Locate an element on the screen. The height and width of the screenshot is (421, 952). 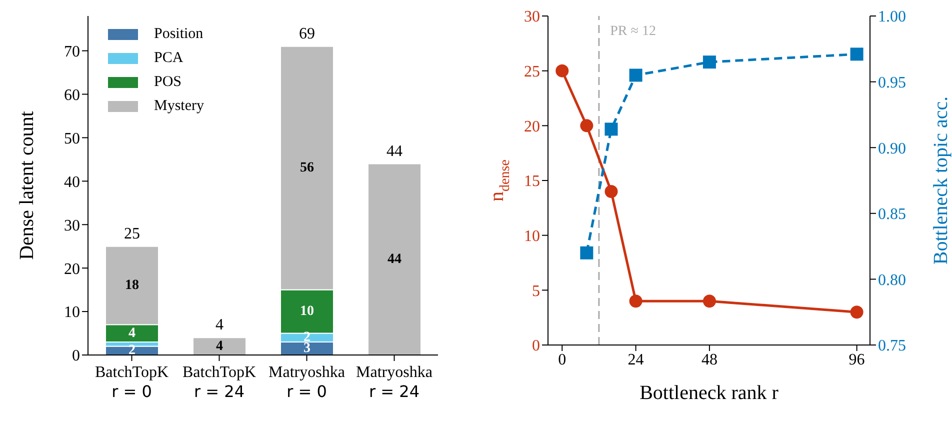
x-tick-label: 24 is located at coordinates (636, 359).